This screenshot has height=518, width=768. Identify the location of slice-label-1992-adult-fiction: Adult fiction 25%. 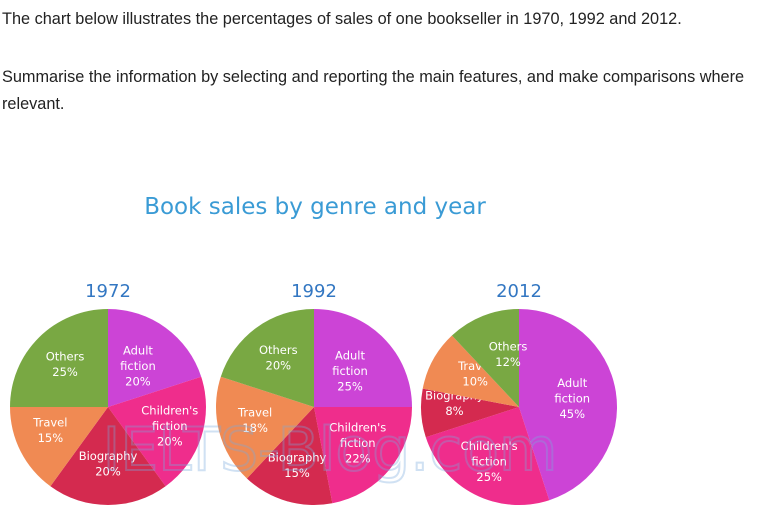
(350, 370).